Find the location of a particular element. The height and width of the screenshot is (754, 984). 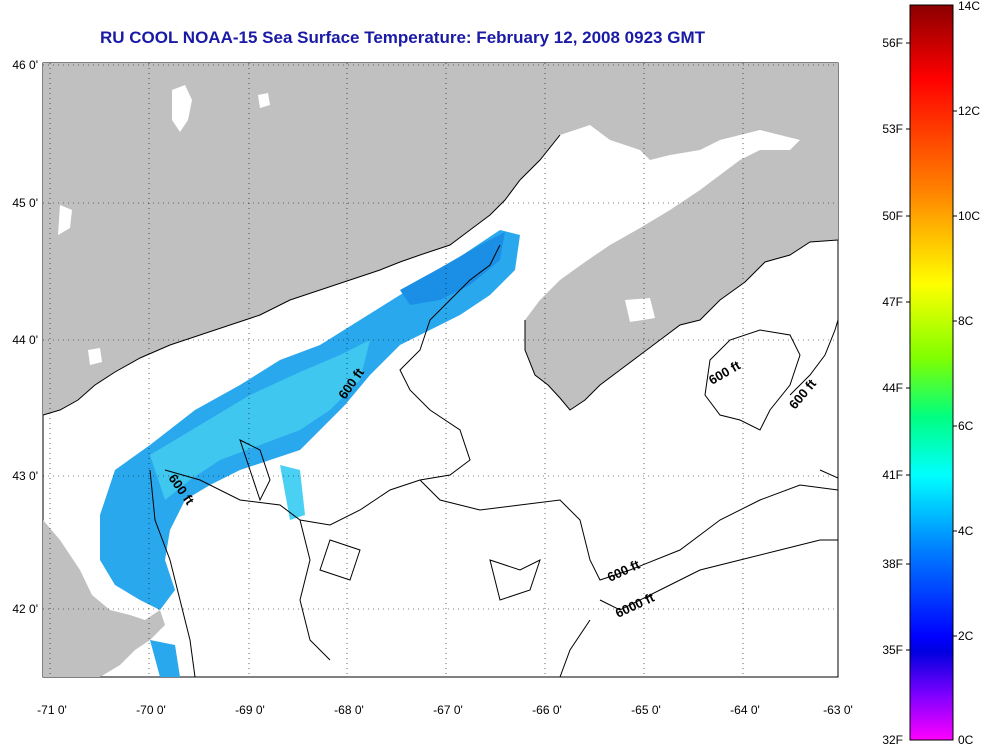

lat-tick-label: 44 0' is located at coordinates (25, 340).